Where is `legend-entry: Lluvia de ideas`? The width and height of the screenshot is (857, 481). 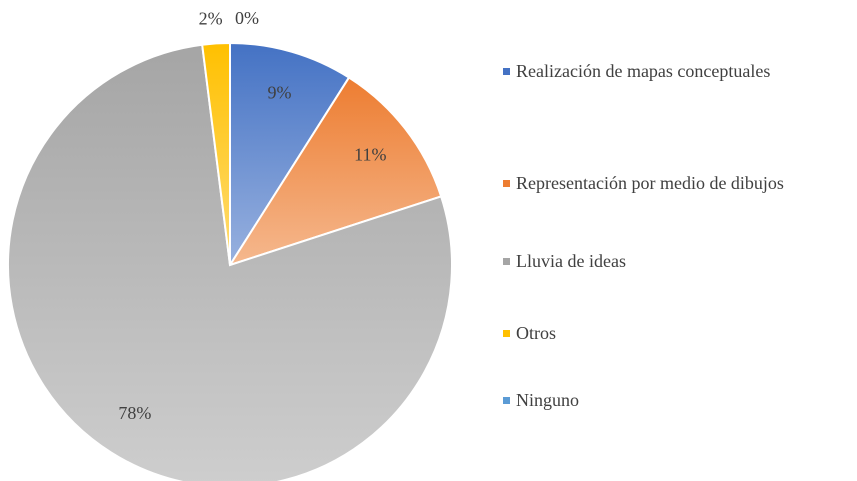
legend-entry: Lluvia de ideas is located at coordinates (678, 261).